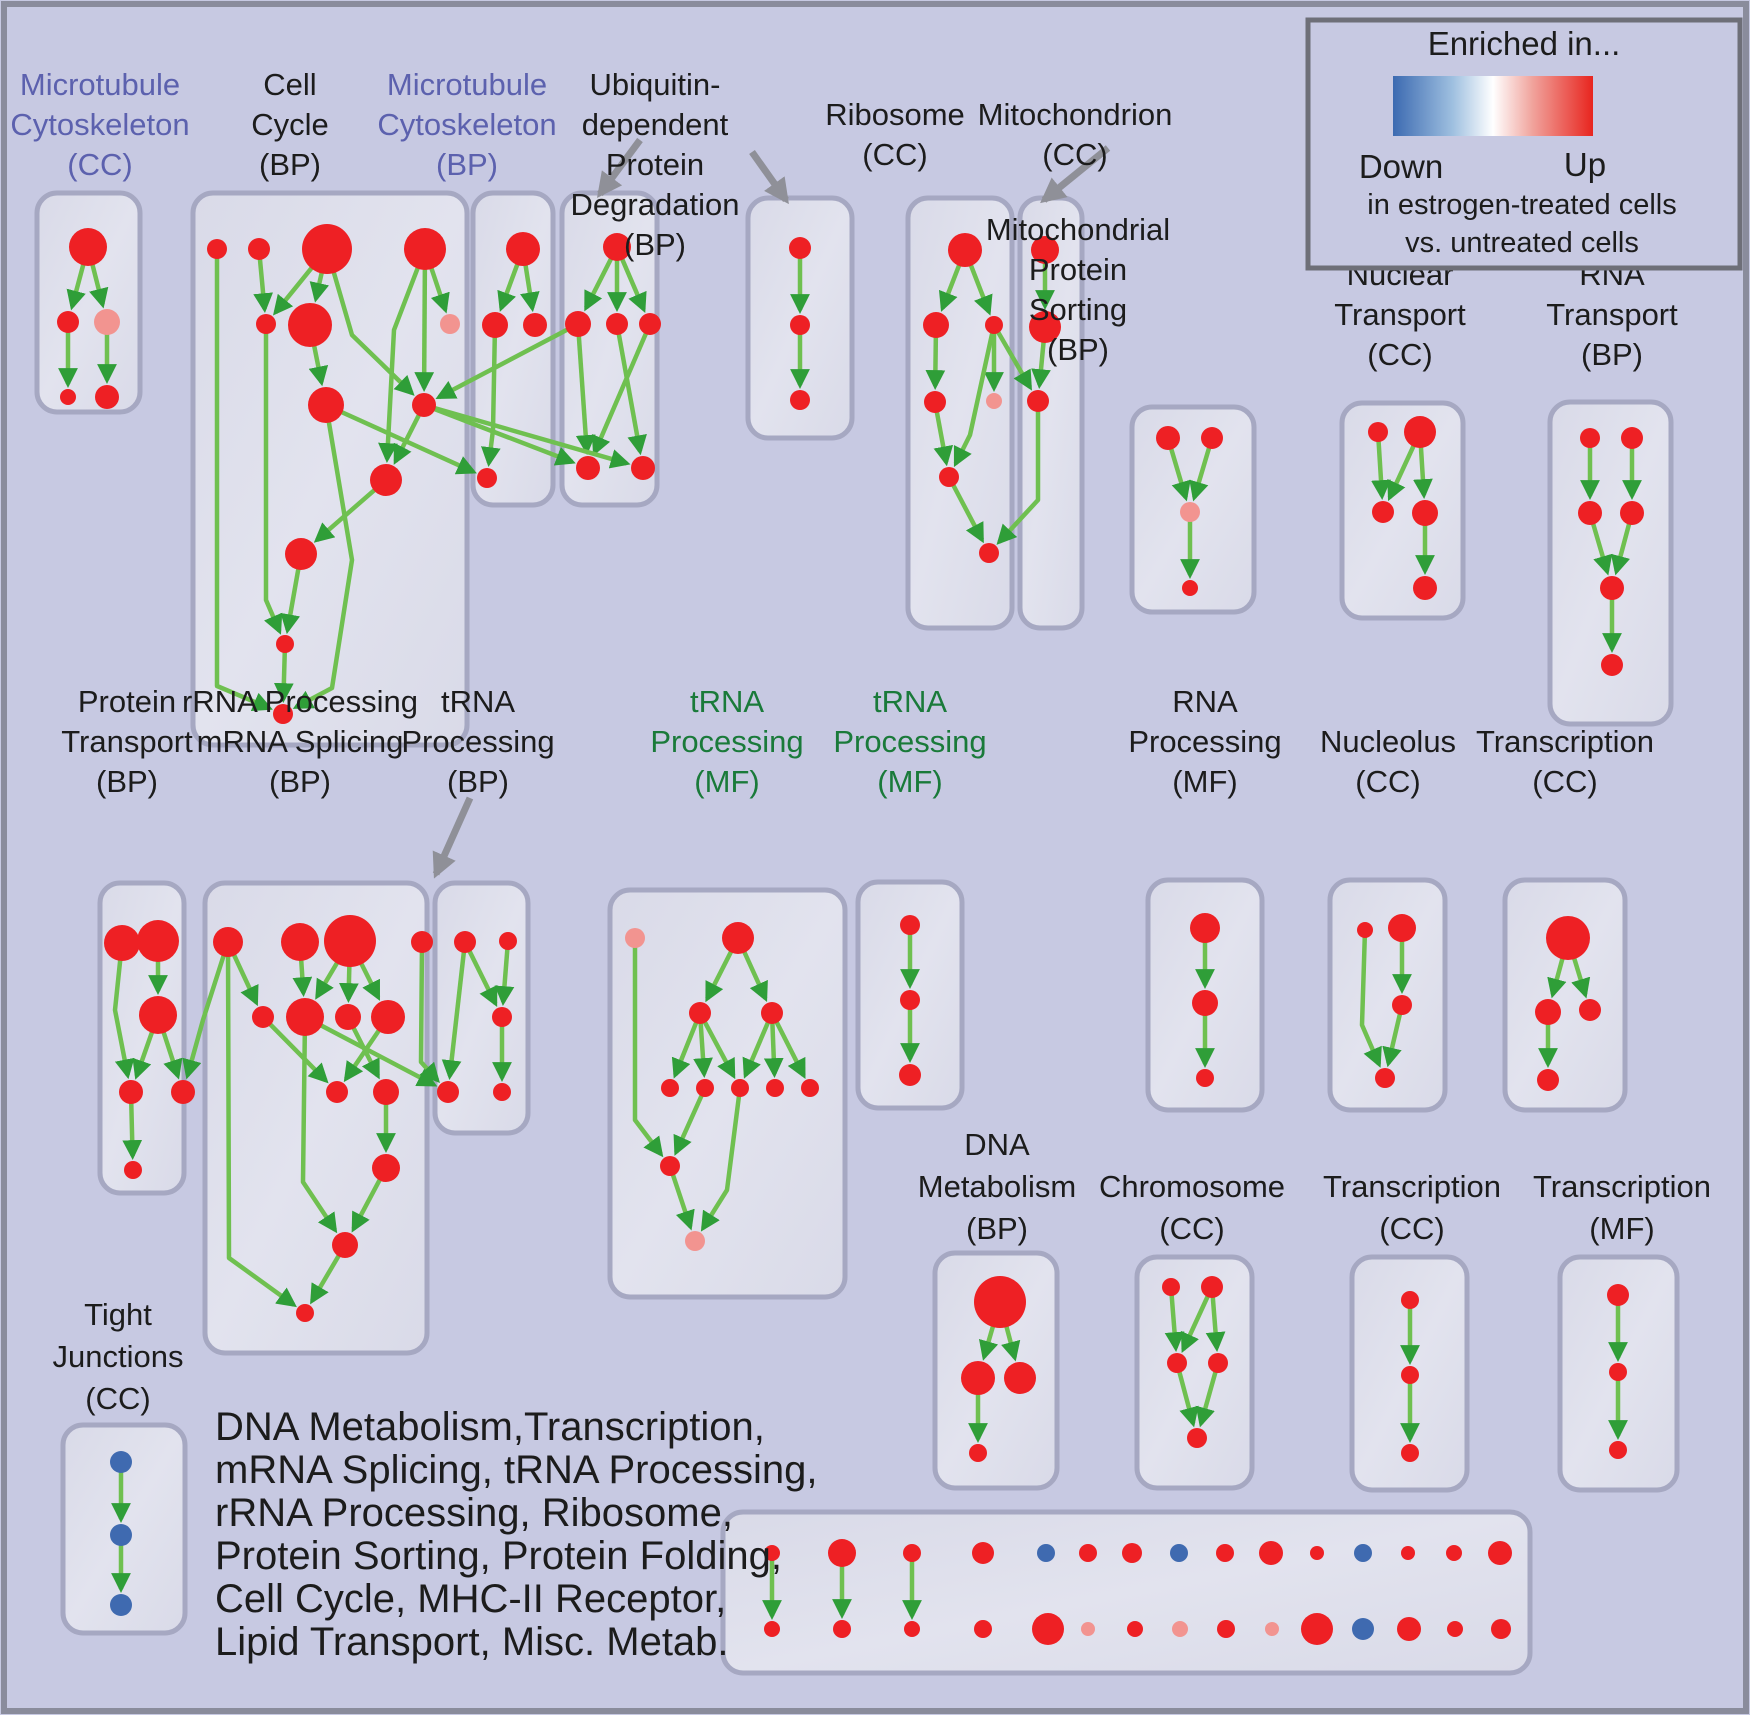  Describe the element at coordinates (326, 405) in the screenshot. I see `node-cc-c8` at that location.